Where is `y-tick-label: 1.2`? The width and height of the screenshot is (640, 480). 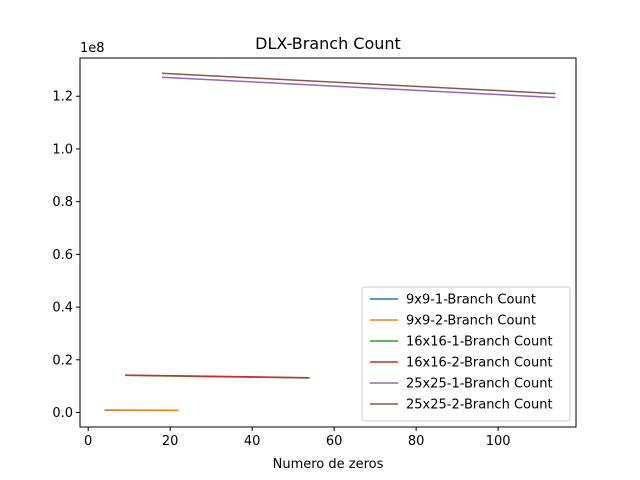
y-tick-label: 1.2 is located at coordinates (62, 97).